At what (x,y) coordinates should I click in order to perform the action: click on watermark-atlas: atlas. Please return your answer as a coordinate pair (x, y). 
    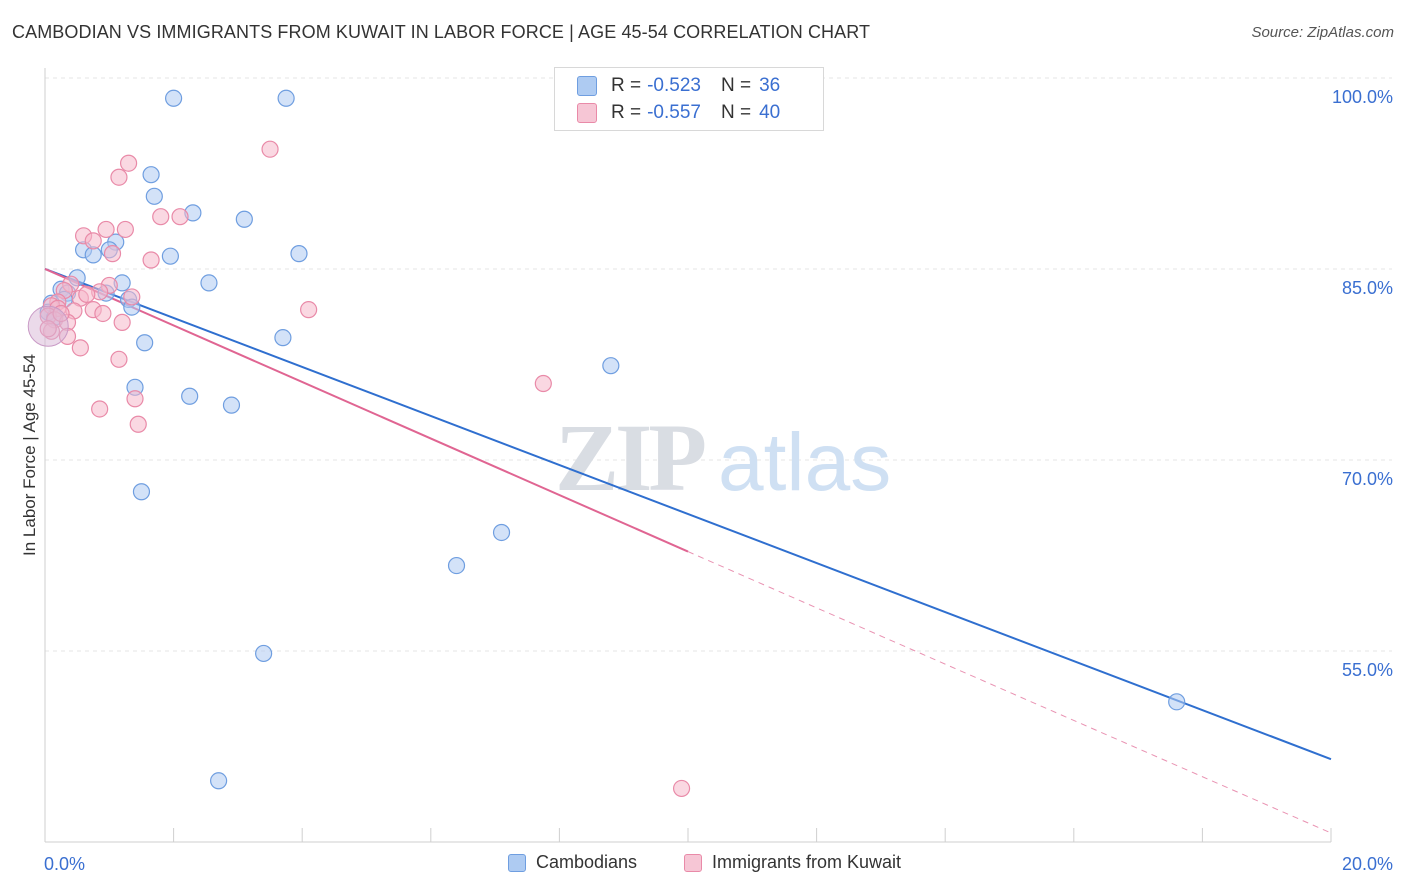
    Looking at the image, I should click on (804, 462).